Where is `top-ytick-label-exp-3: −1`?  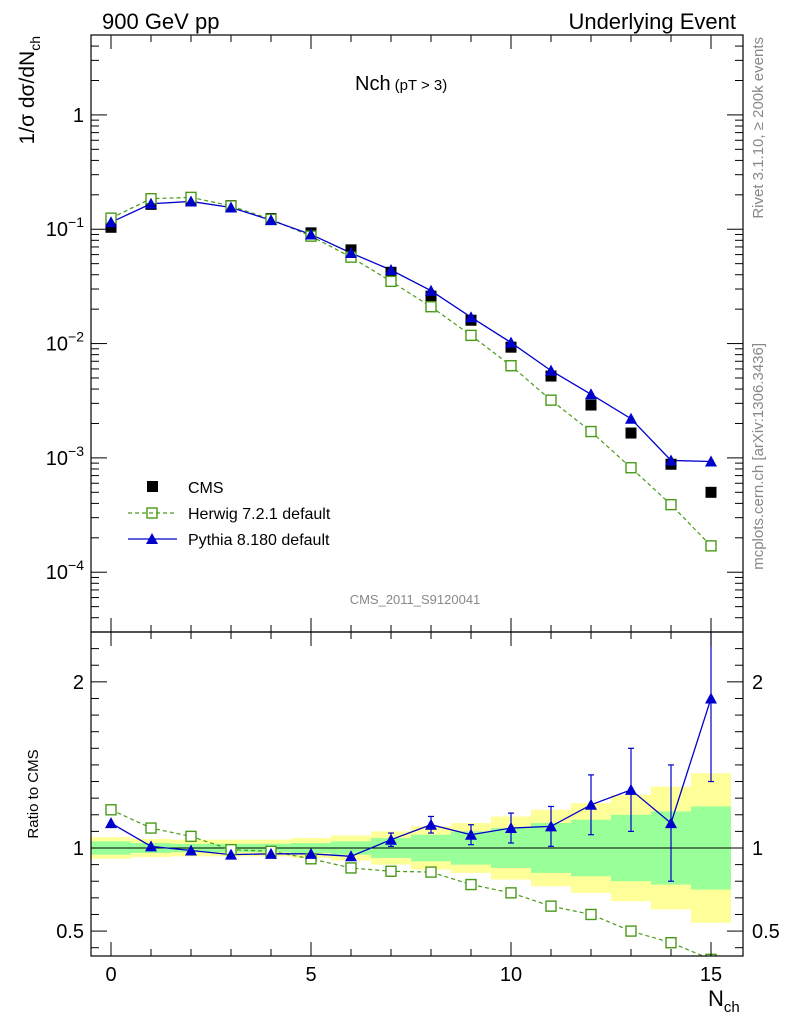 top-ytick-label-exp-3: −1 is located at coordinates (76, 222).